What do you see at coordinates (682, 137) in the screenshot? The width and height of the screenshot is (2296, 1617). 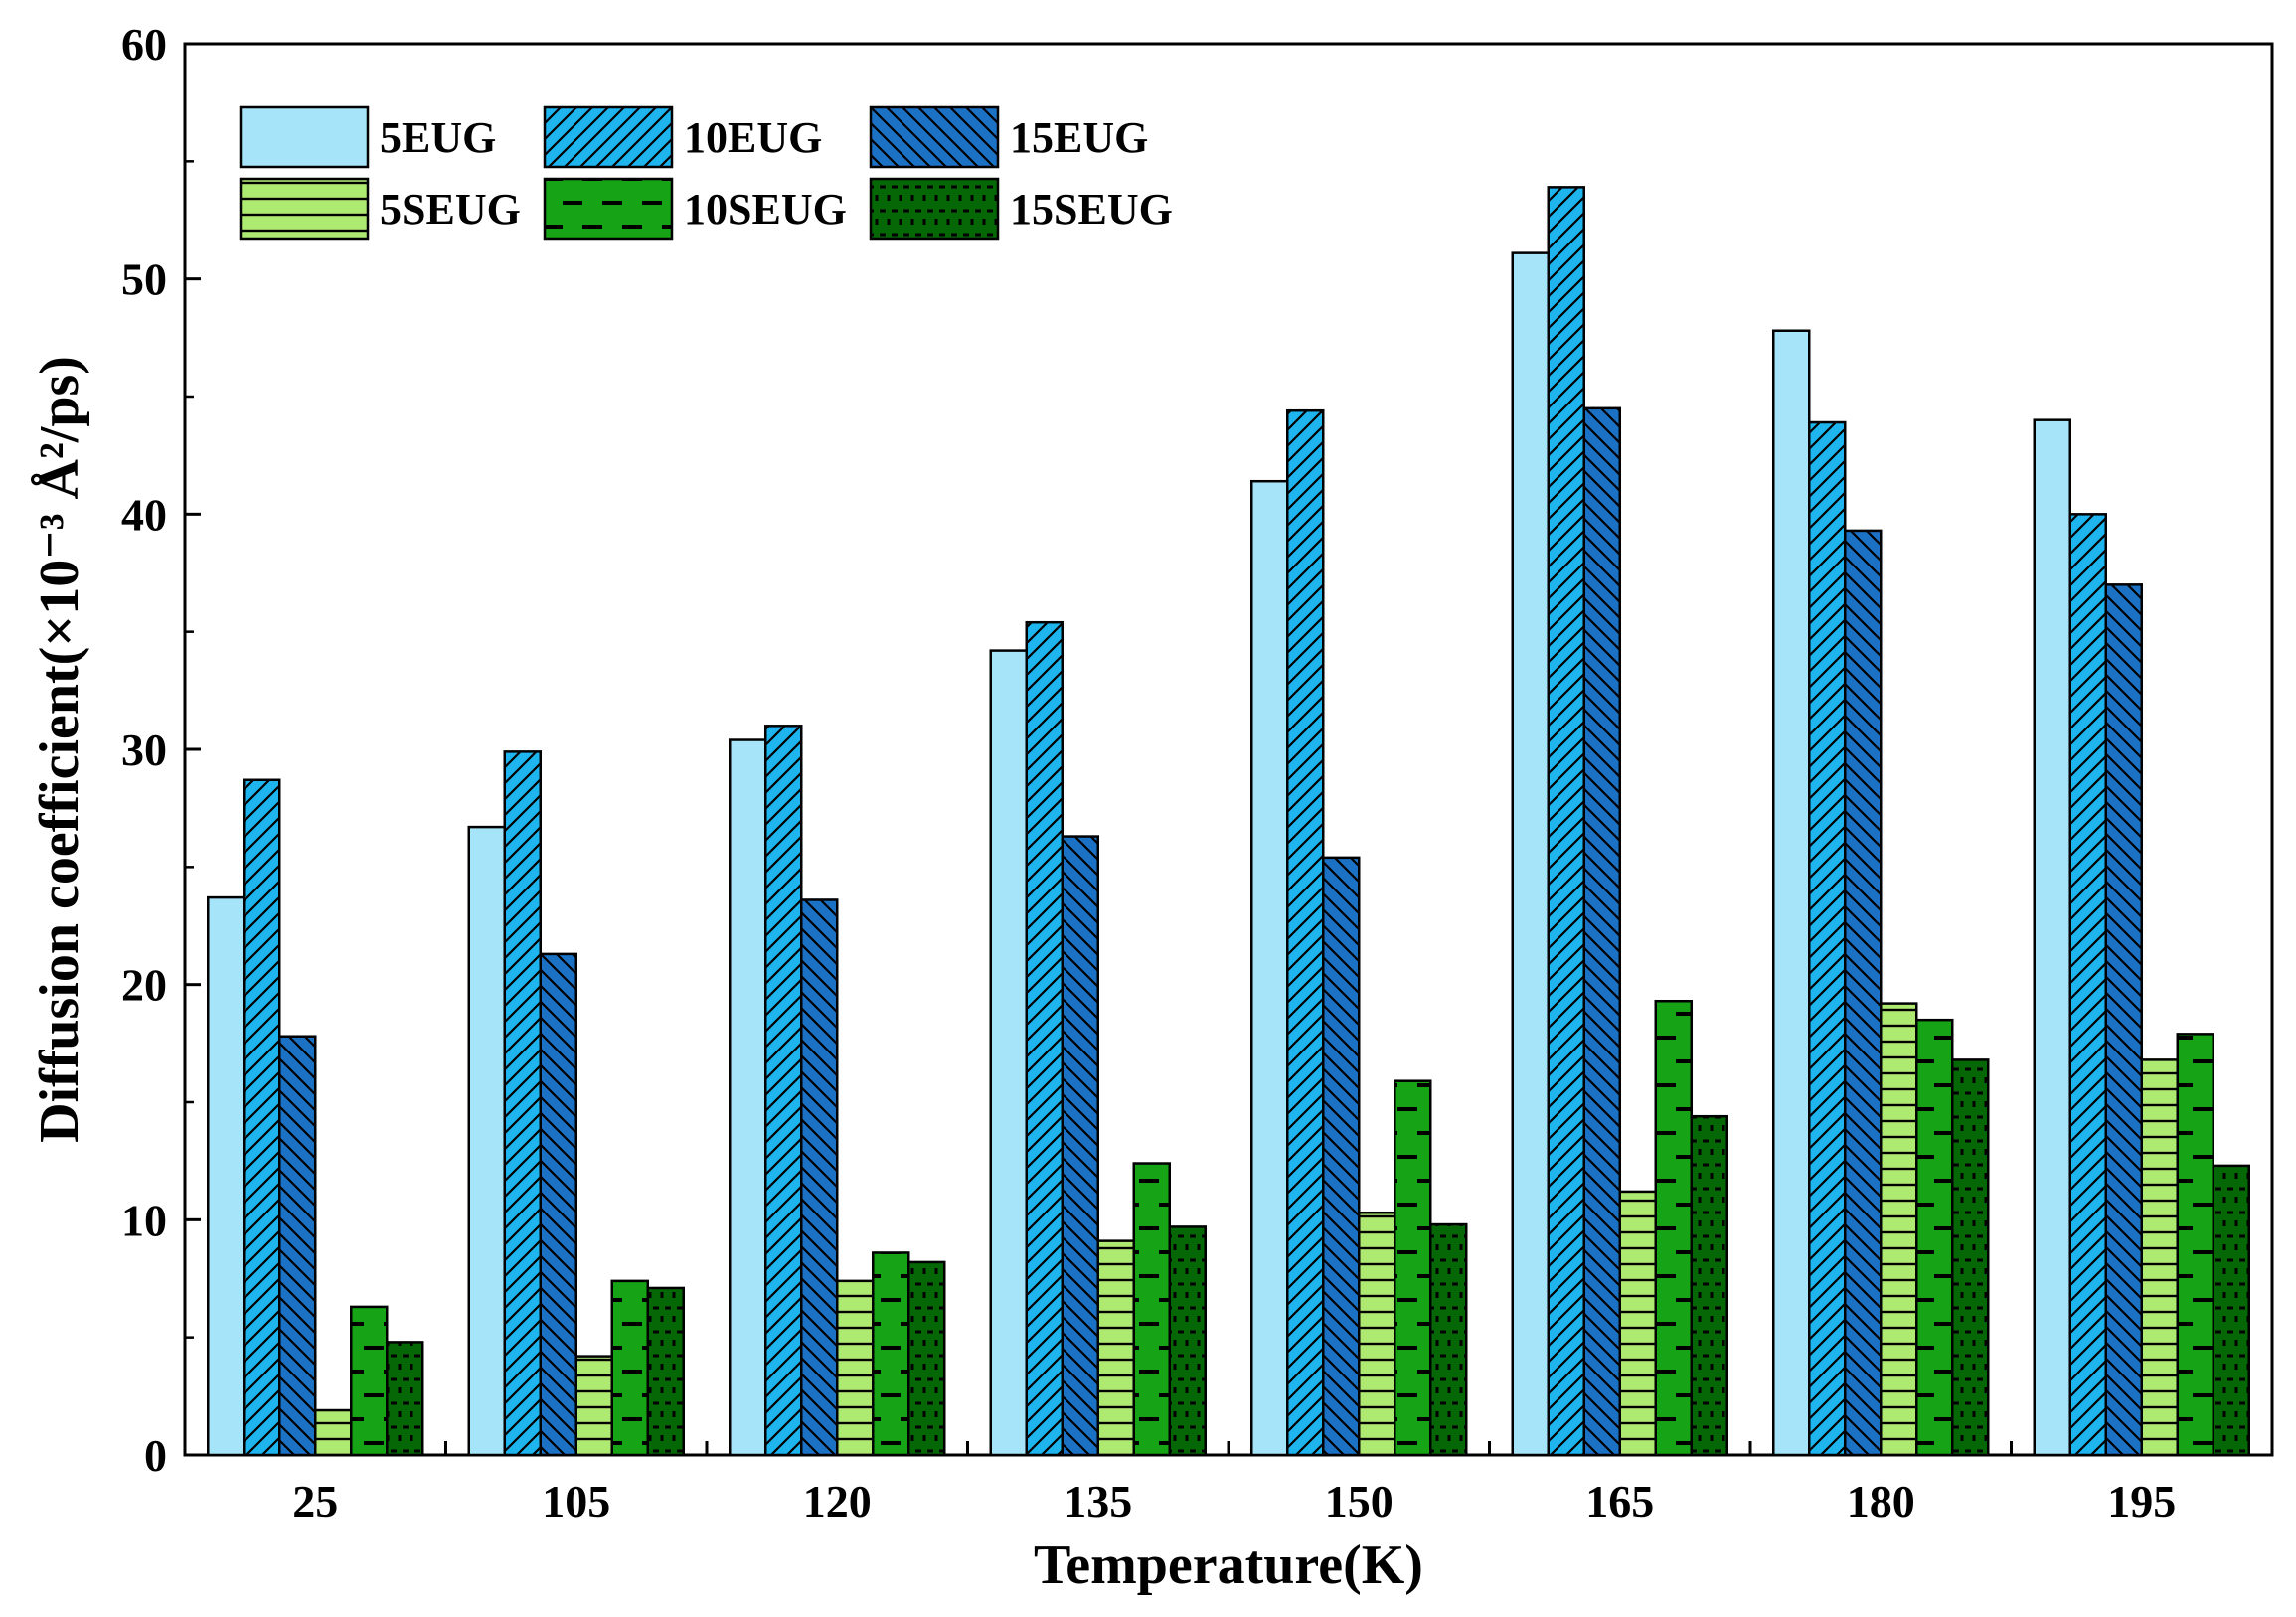 I see `legend-item-10EUG: 10EUG` at bounding box center [682, 137].